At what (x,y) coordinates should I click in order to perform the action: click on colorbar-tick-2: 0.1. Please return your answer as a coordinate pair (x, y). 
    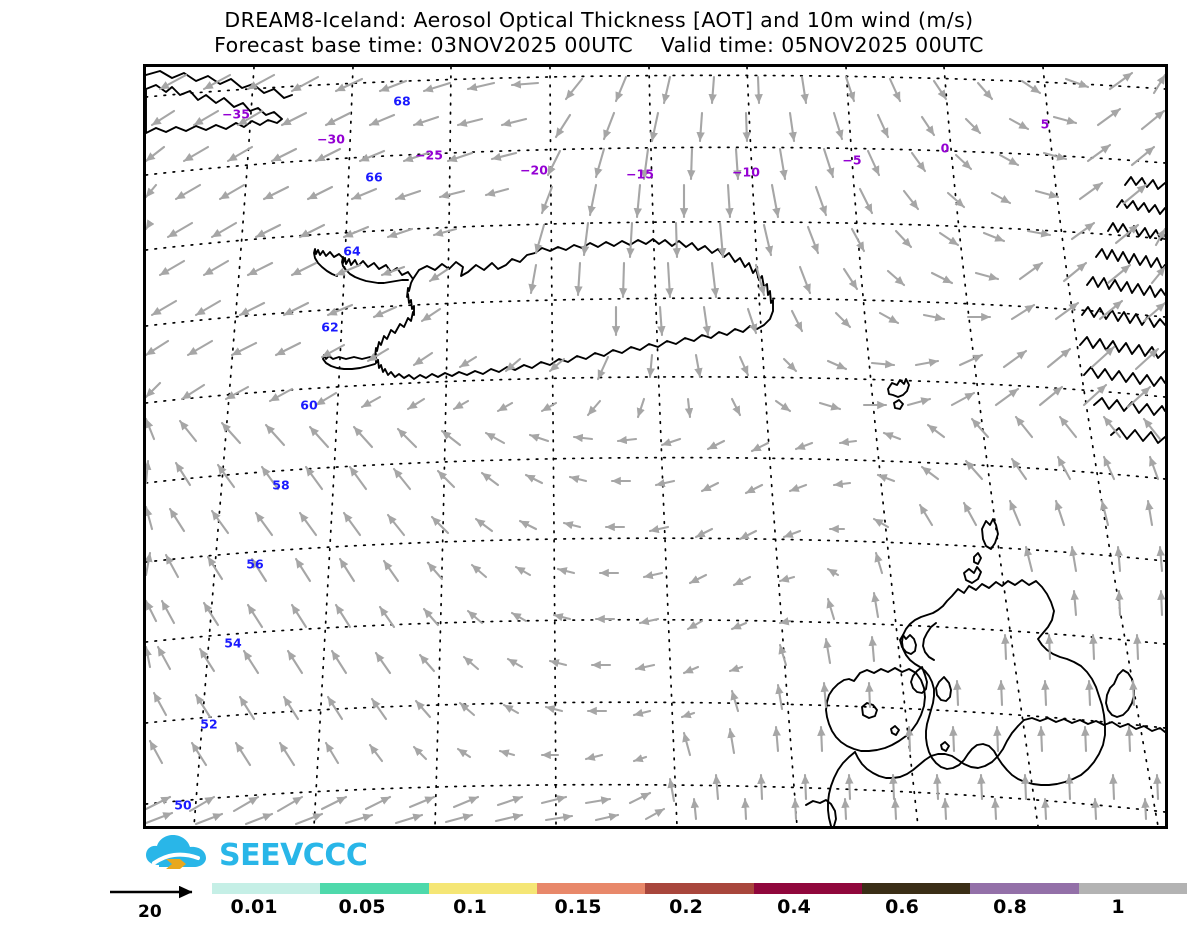
    Looking at the image, I should click on (470, 907).